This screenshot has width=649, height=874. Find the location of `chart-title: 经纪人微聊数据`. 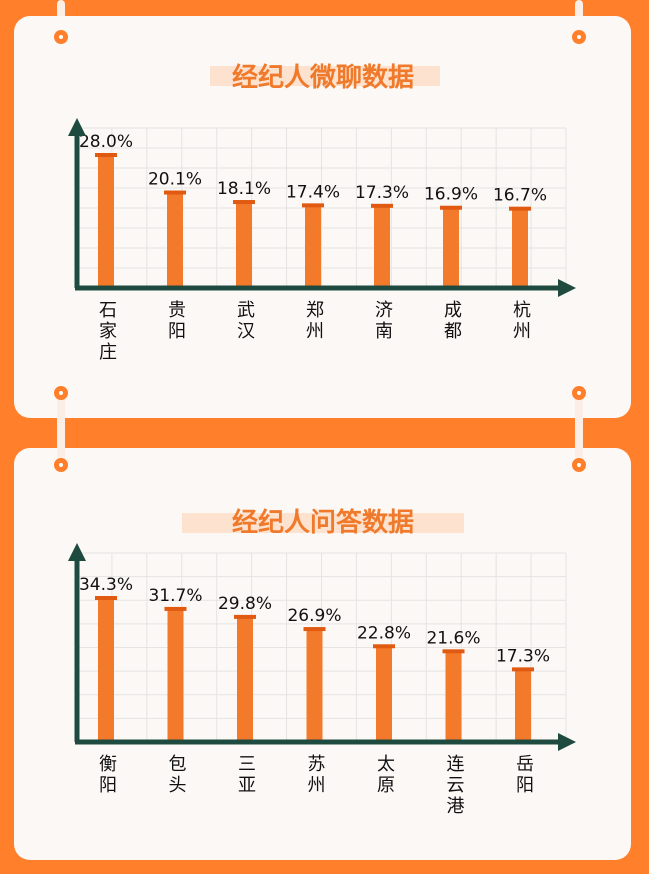

chart-title: 经纪人微聊数据 is located at coordinates (323, 77).